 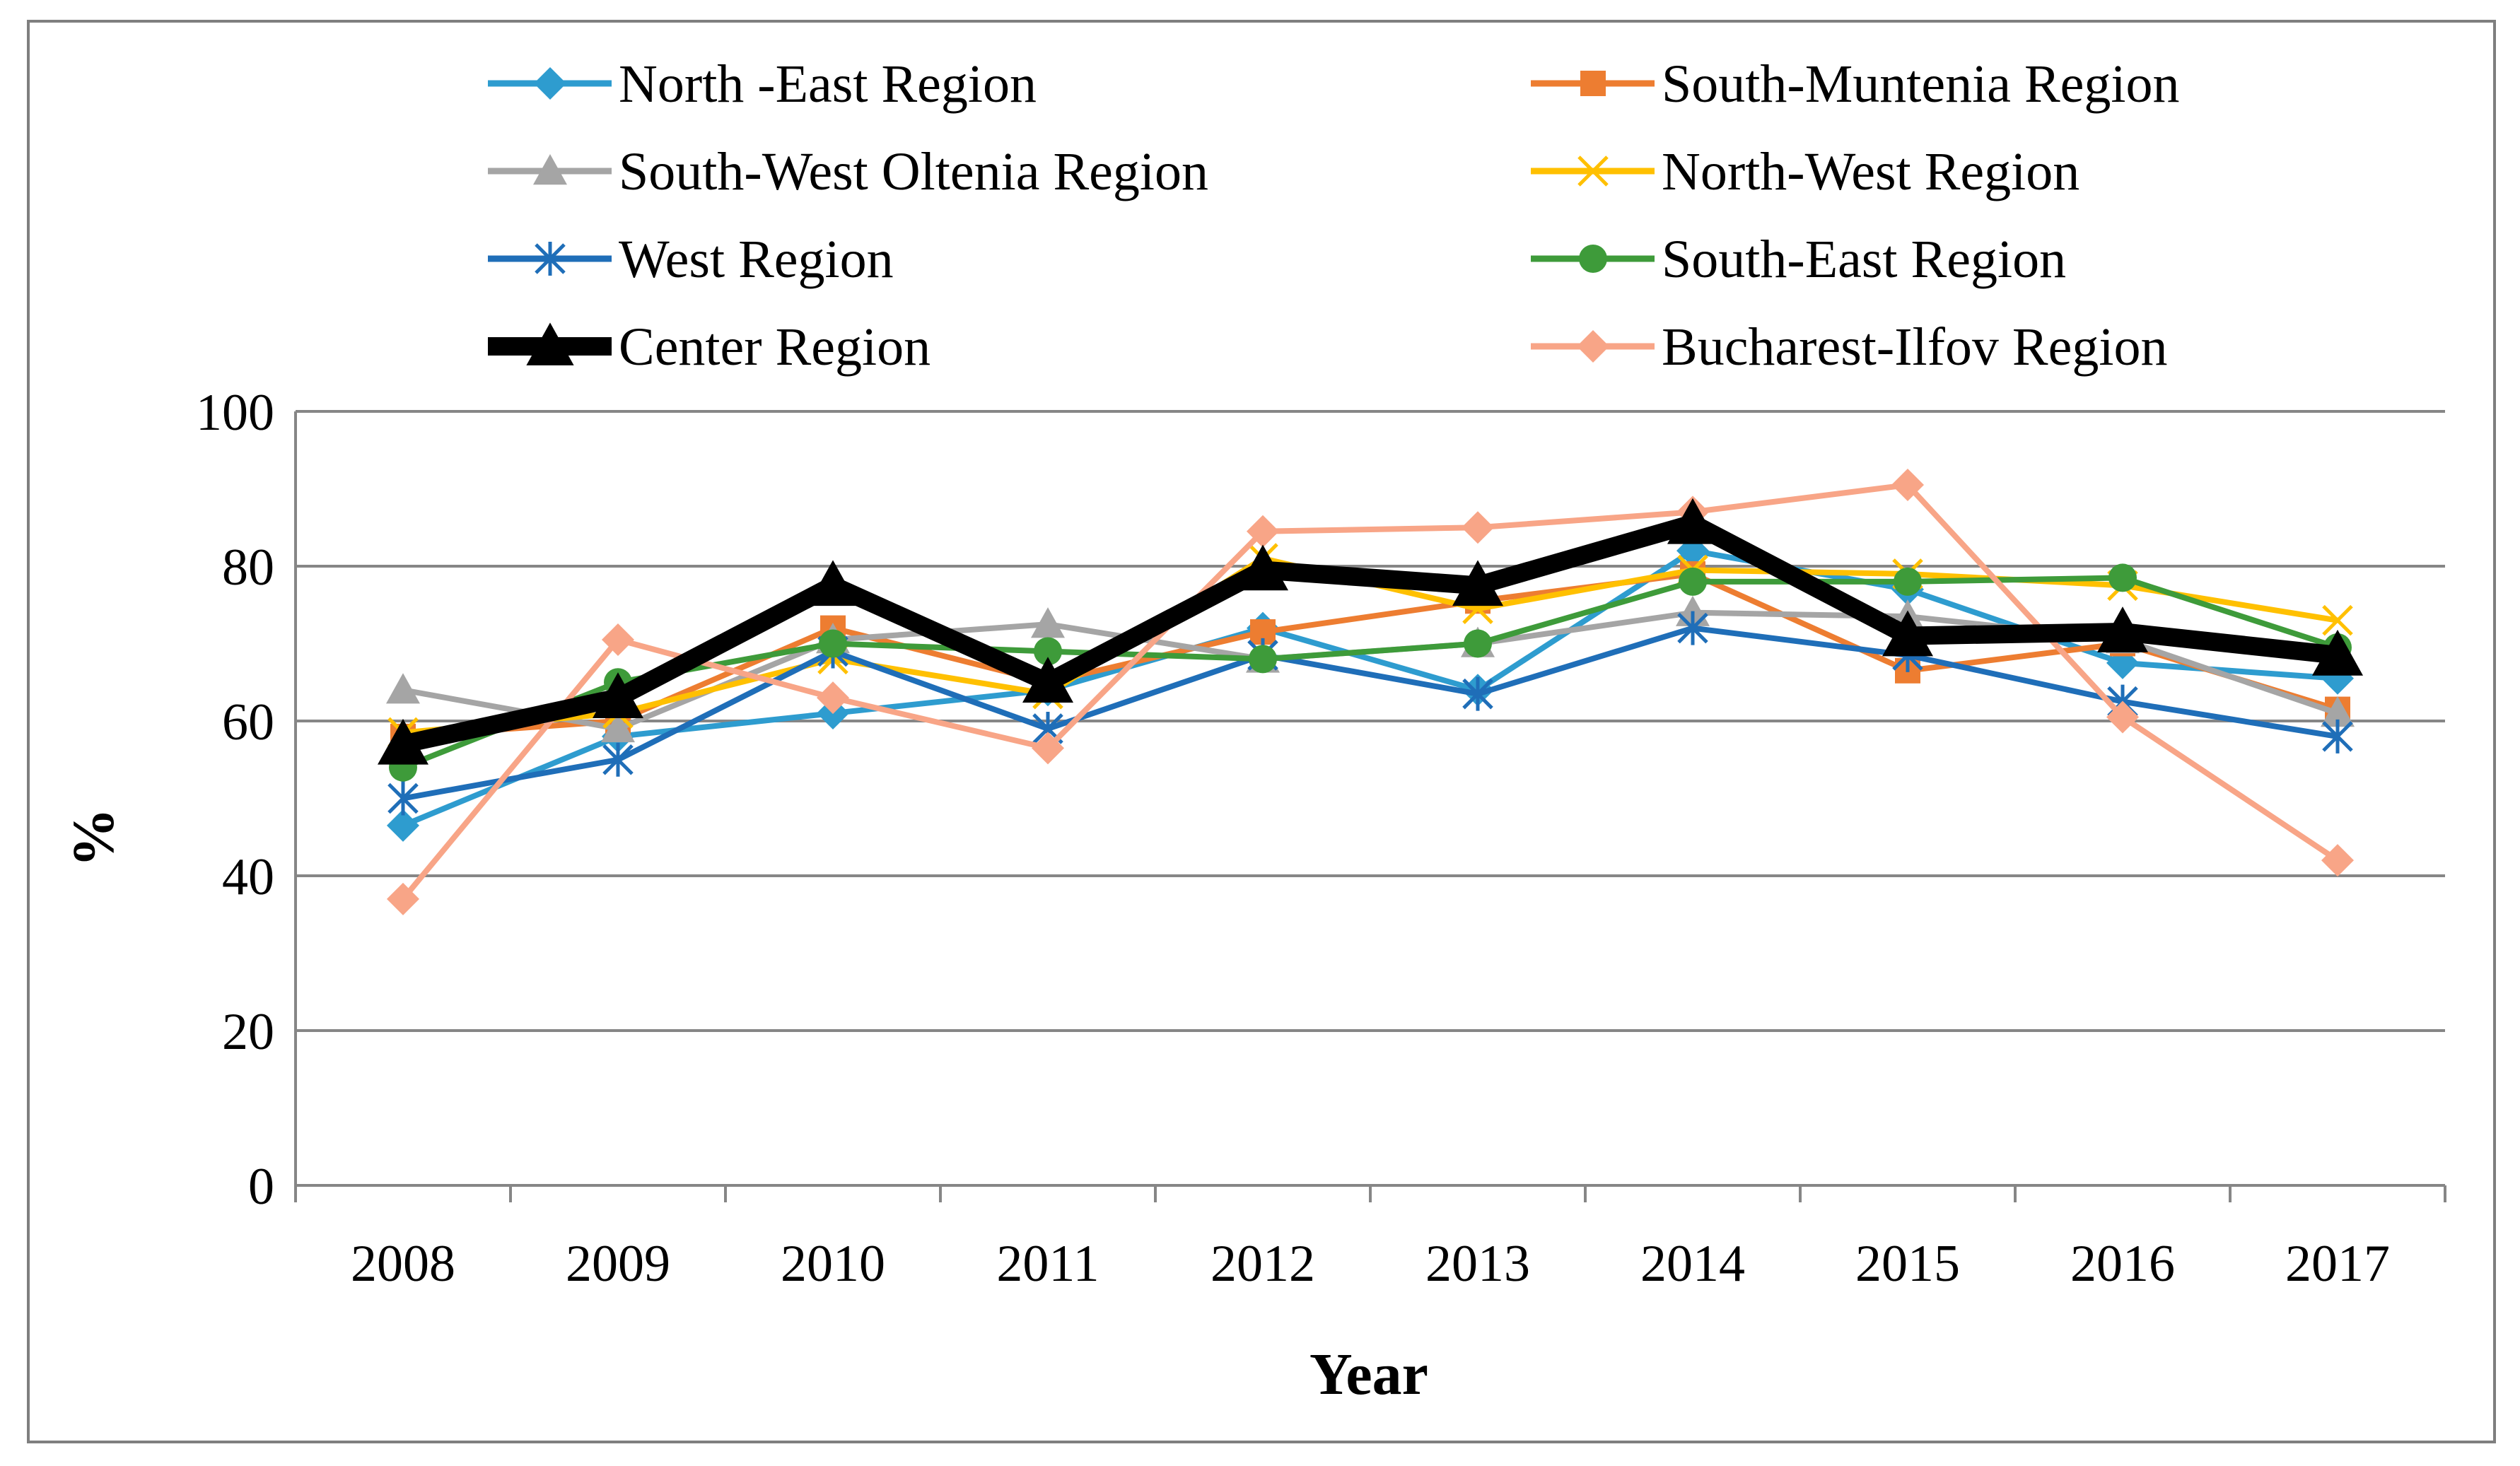 What do you see at coordinates (1478, 1264) in the screenshot?
I see `x-tick-label: 2013` at bounding box center [1478, 1264].